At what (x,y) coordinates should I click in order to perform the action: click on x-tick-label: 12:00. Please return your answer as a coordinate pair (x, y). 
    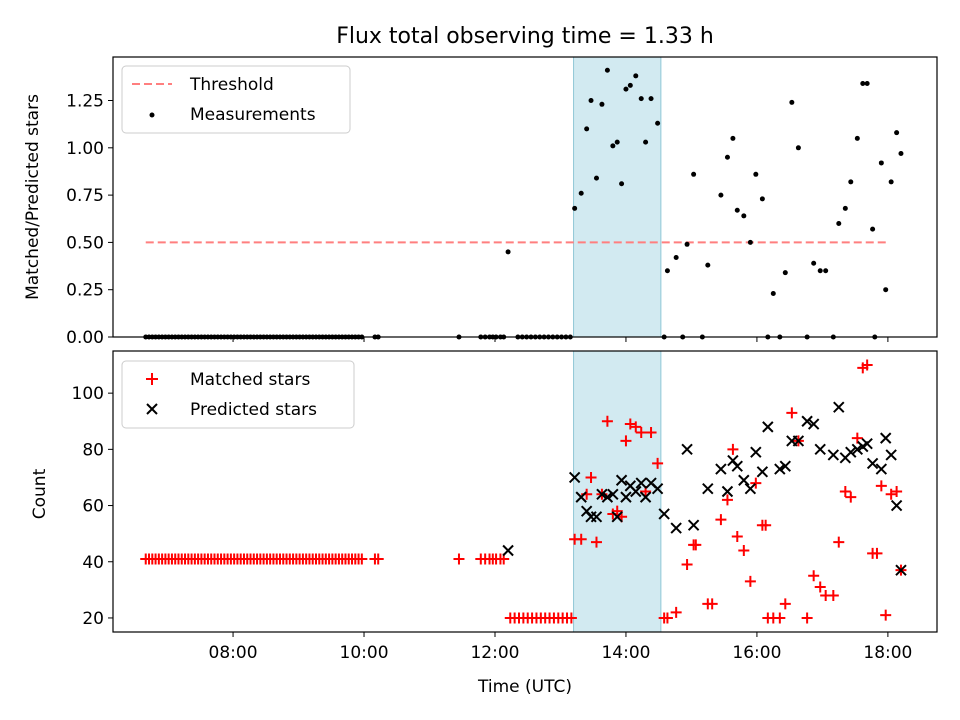
    Looking at the image, I should click on (494, 653).